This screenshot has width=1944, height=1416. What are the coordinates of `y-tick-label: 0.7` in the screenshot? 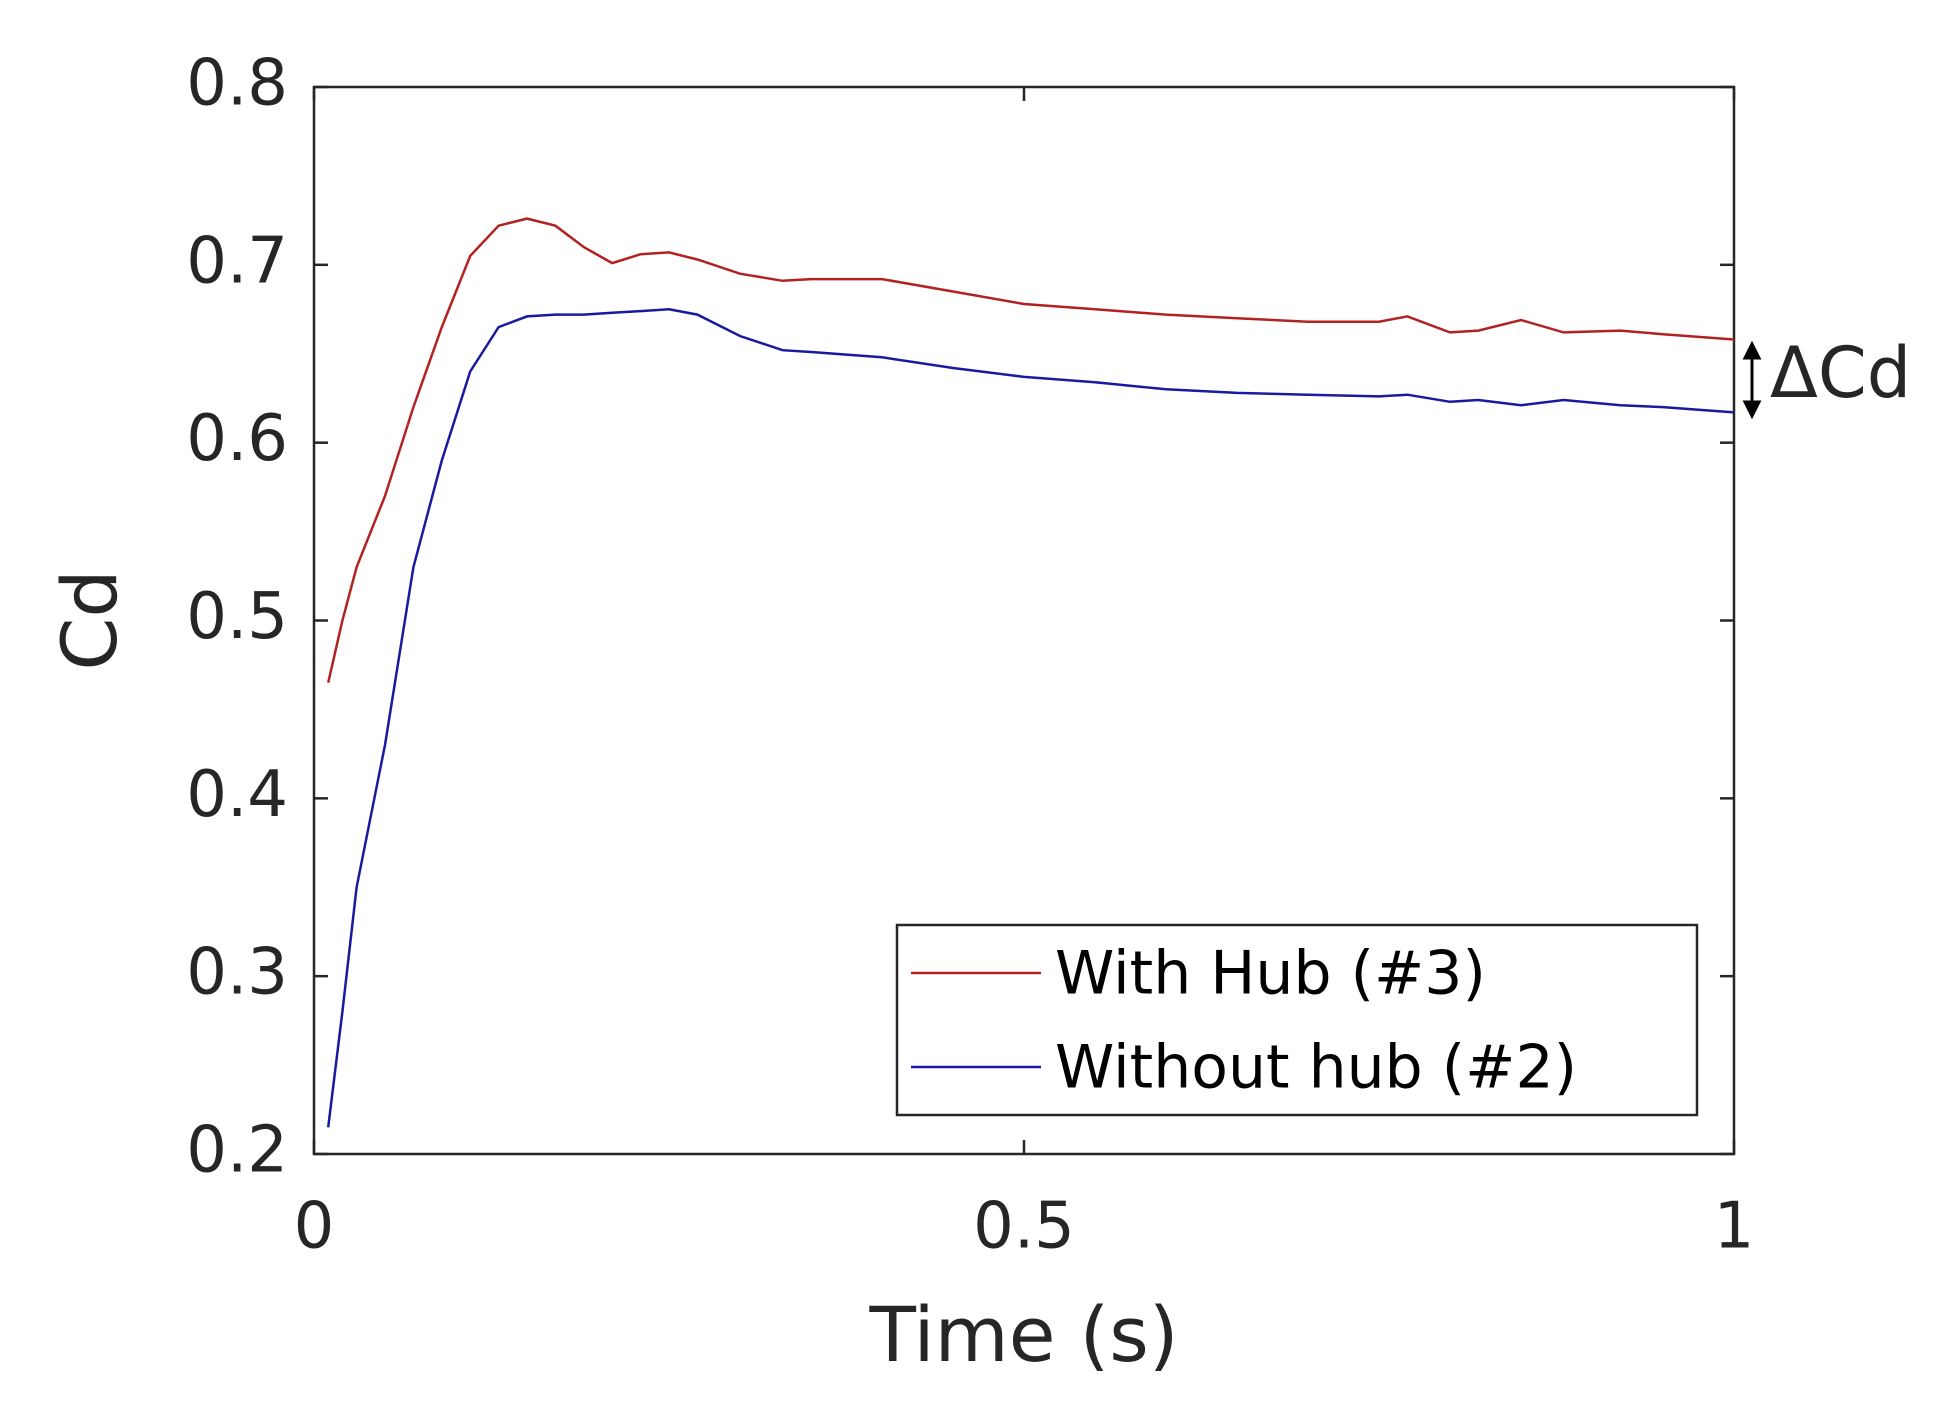 It's located at (237, 261).